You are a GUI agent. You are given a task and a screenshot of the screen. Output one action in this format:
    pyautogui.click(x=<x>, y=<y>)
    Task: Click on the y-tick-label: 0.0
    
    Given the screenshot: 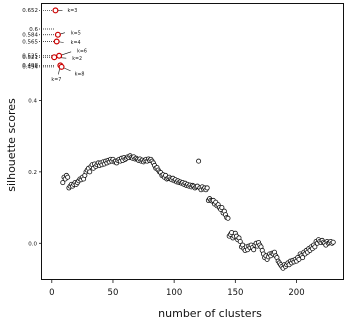 What is the action you would take?
    pyautogui.click(x=32, y=244)
    